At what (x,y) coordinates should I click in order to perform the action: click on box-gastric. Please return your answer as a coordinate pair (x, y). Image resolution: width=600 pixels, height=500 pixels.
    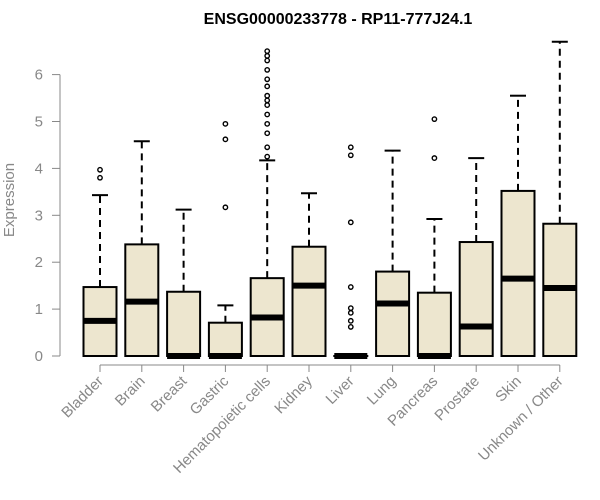
    Looking at the image, I should click on (225, 239).